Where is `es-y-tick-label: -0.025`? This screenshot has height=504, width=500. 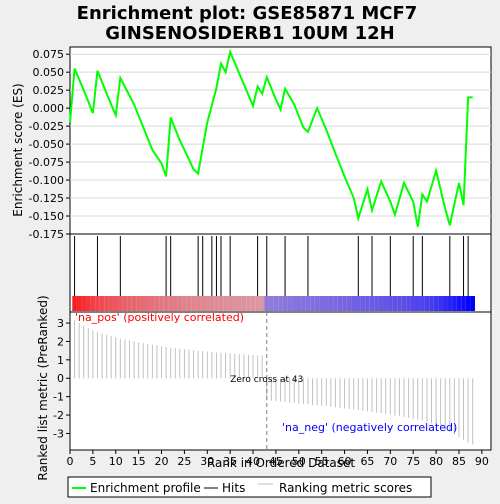 es-y-tick-label: -0.025 is located at coordinates (46, 126).